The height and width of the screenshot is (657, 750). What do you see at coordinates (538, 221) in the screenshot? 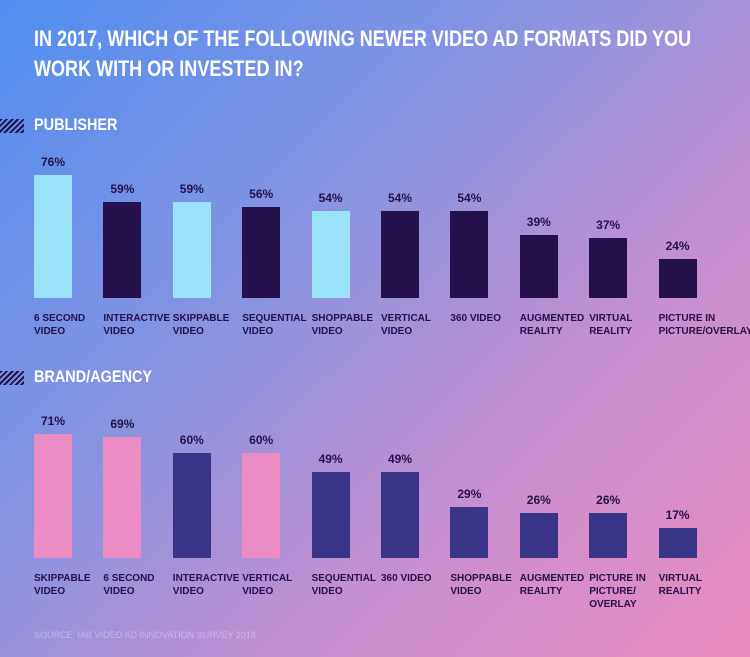
I see `value-label: 39%` at bounding box center [538, 221].